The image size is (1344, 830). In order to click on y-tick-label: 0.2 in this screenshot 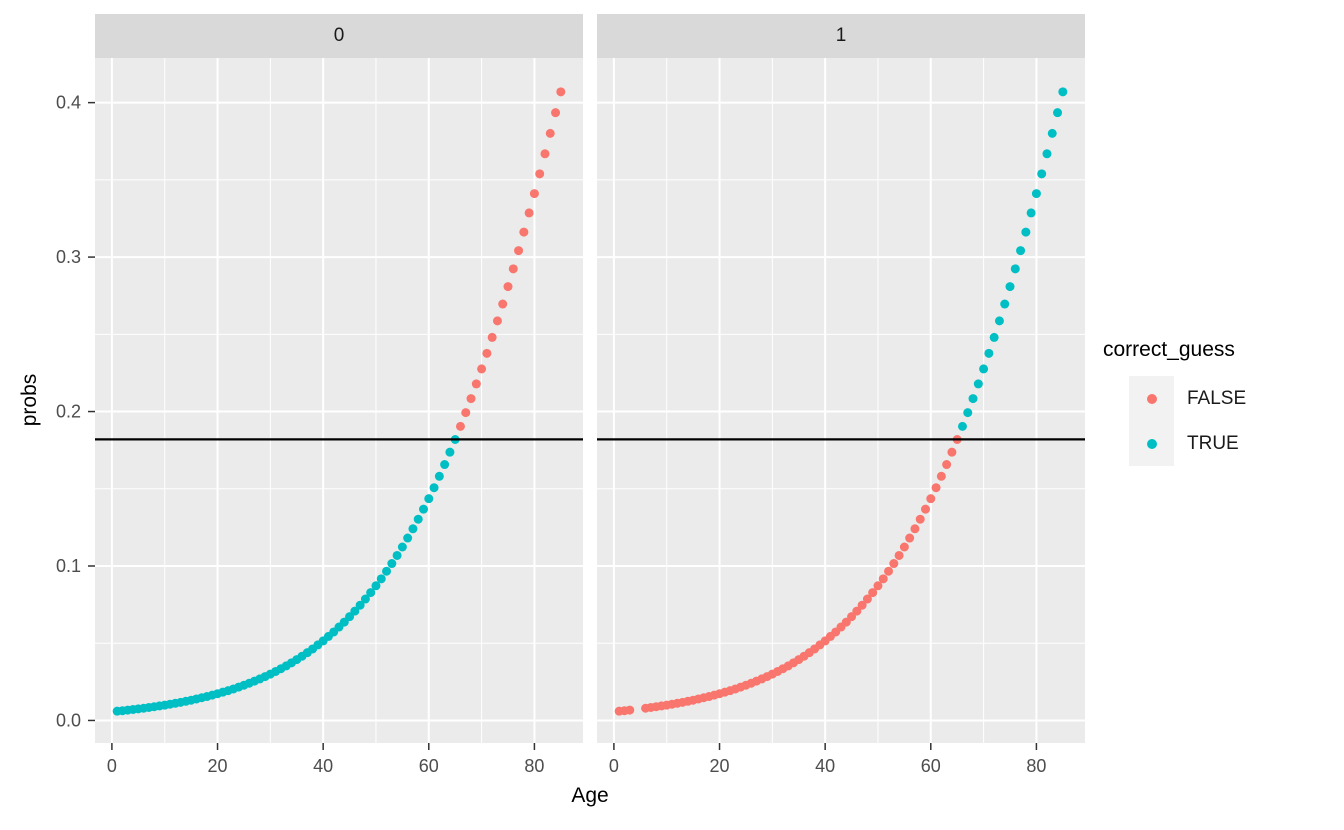, I will do `click(68, 412)`.